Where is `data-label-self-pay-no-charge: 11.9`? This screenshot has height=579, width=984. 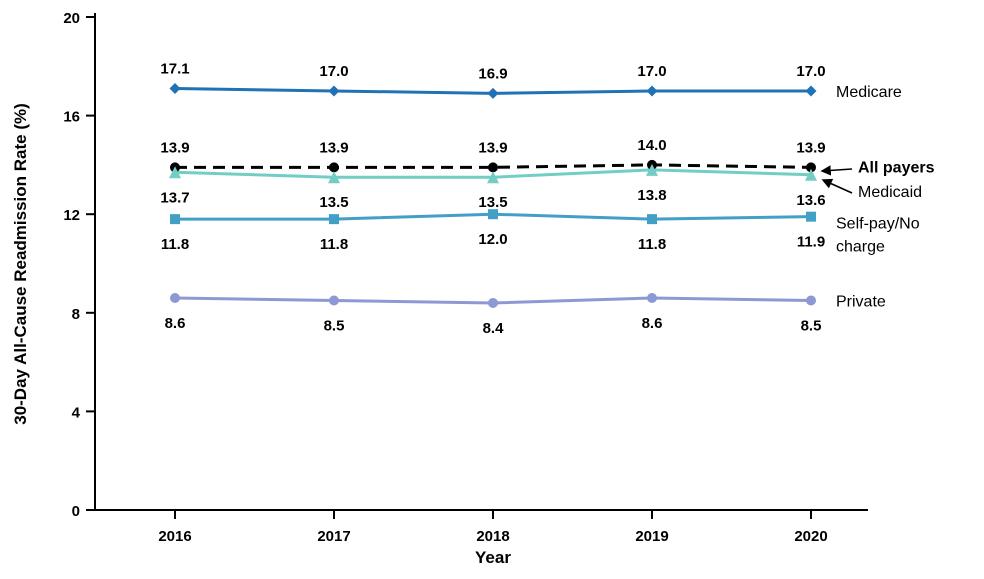 data-label-self-pay-no-charge: 11.9 is located at coordinates (811, 242).